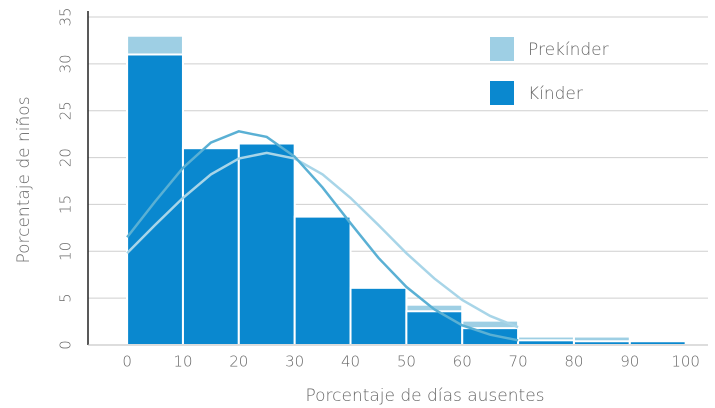 The height and width of the screenshot is (408, 715). What do you see at coordinates (66, 16) in the screenshot?
I see `y-tick-label: 35` at bounding box center [66, 16].